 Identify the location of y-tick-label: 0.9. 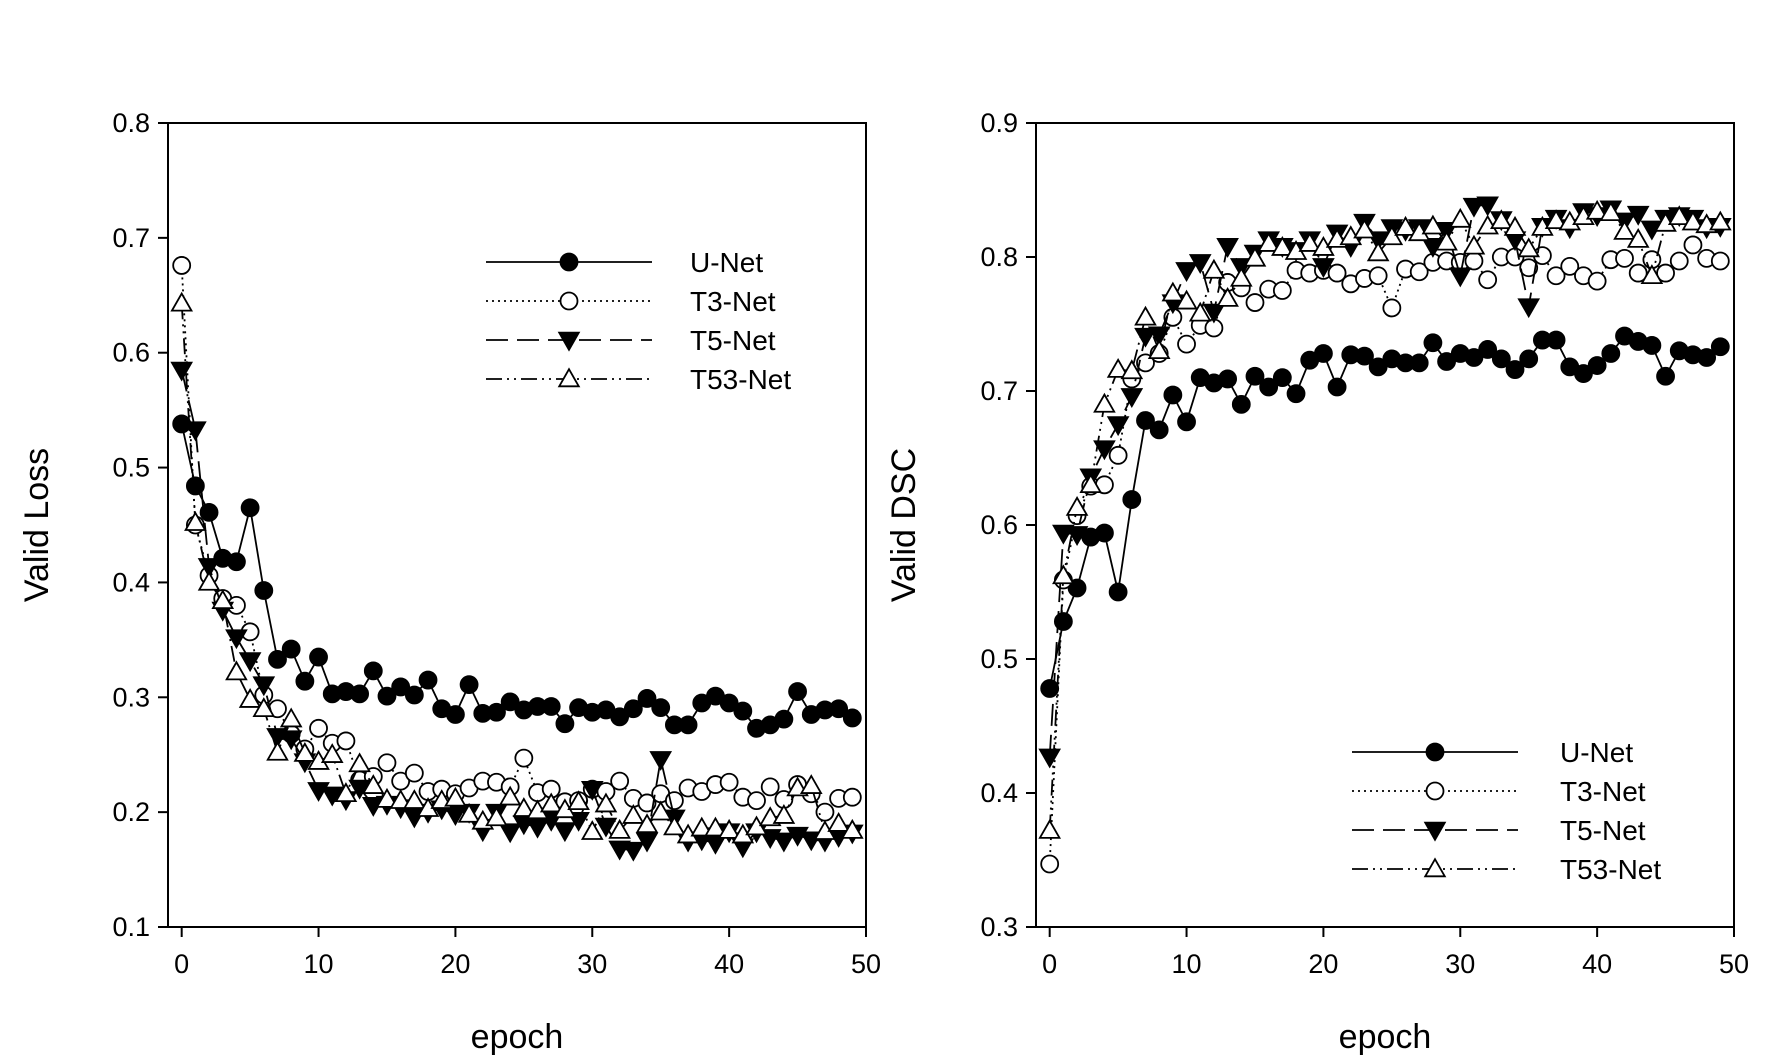
(999, 123).